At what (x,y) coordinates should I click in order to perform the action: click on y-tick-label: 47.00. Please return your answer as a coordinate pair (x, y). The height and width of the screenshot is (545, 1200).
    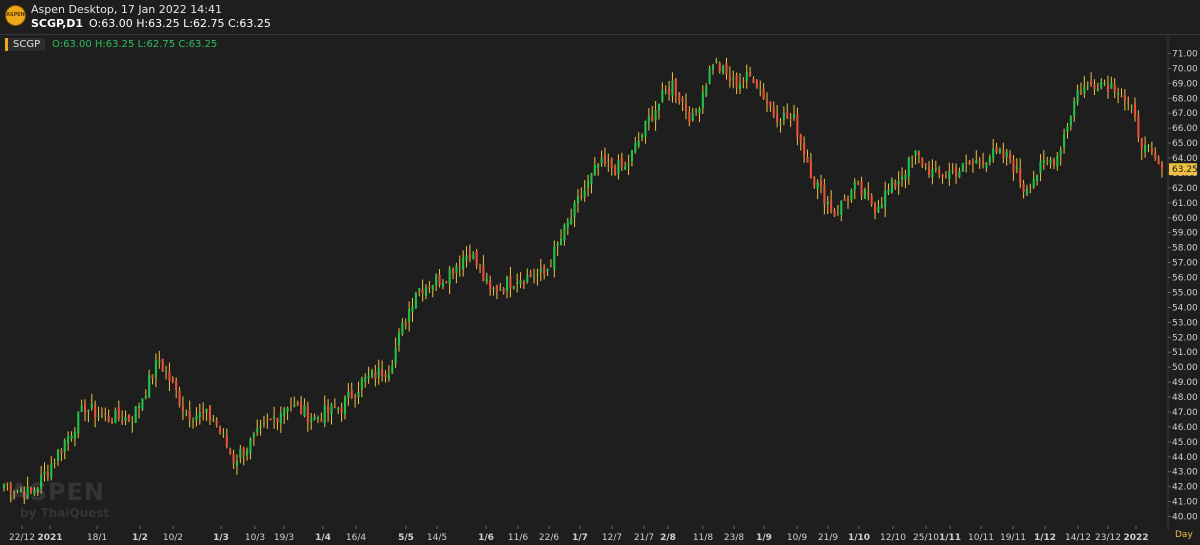
    Looking at the image, I should click on (1185, 413).